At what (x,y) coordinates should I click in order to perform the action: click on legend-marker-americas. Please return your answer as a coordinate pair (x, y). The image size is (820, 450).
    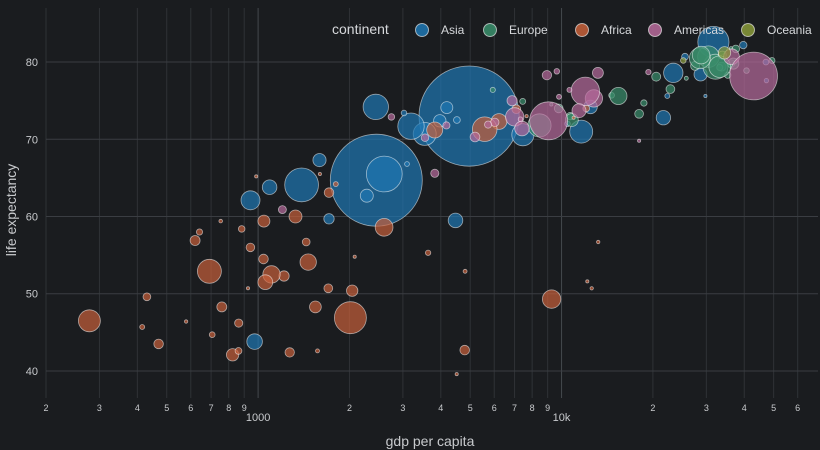
    Looking at the image, I should click on (655, 30).